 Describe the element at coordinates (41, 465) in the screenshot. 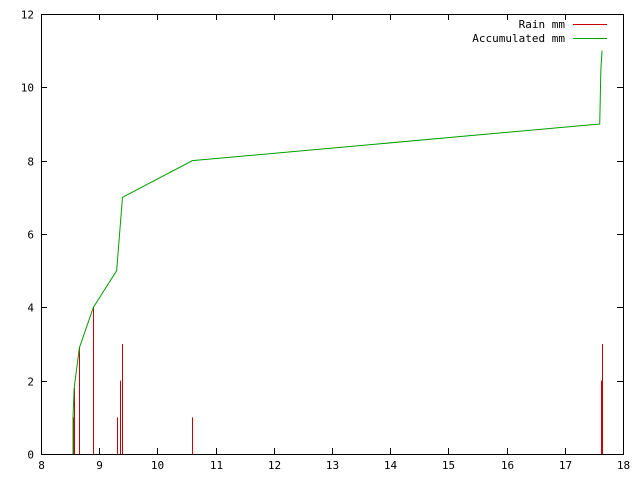

I see `x-tick-label: 8` at that location.